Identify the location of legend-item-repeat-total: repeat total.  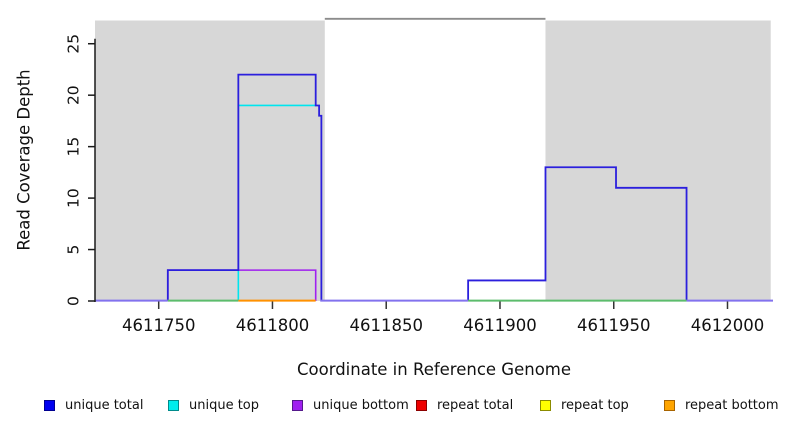
(478, 405).